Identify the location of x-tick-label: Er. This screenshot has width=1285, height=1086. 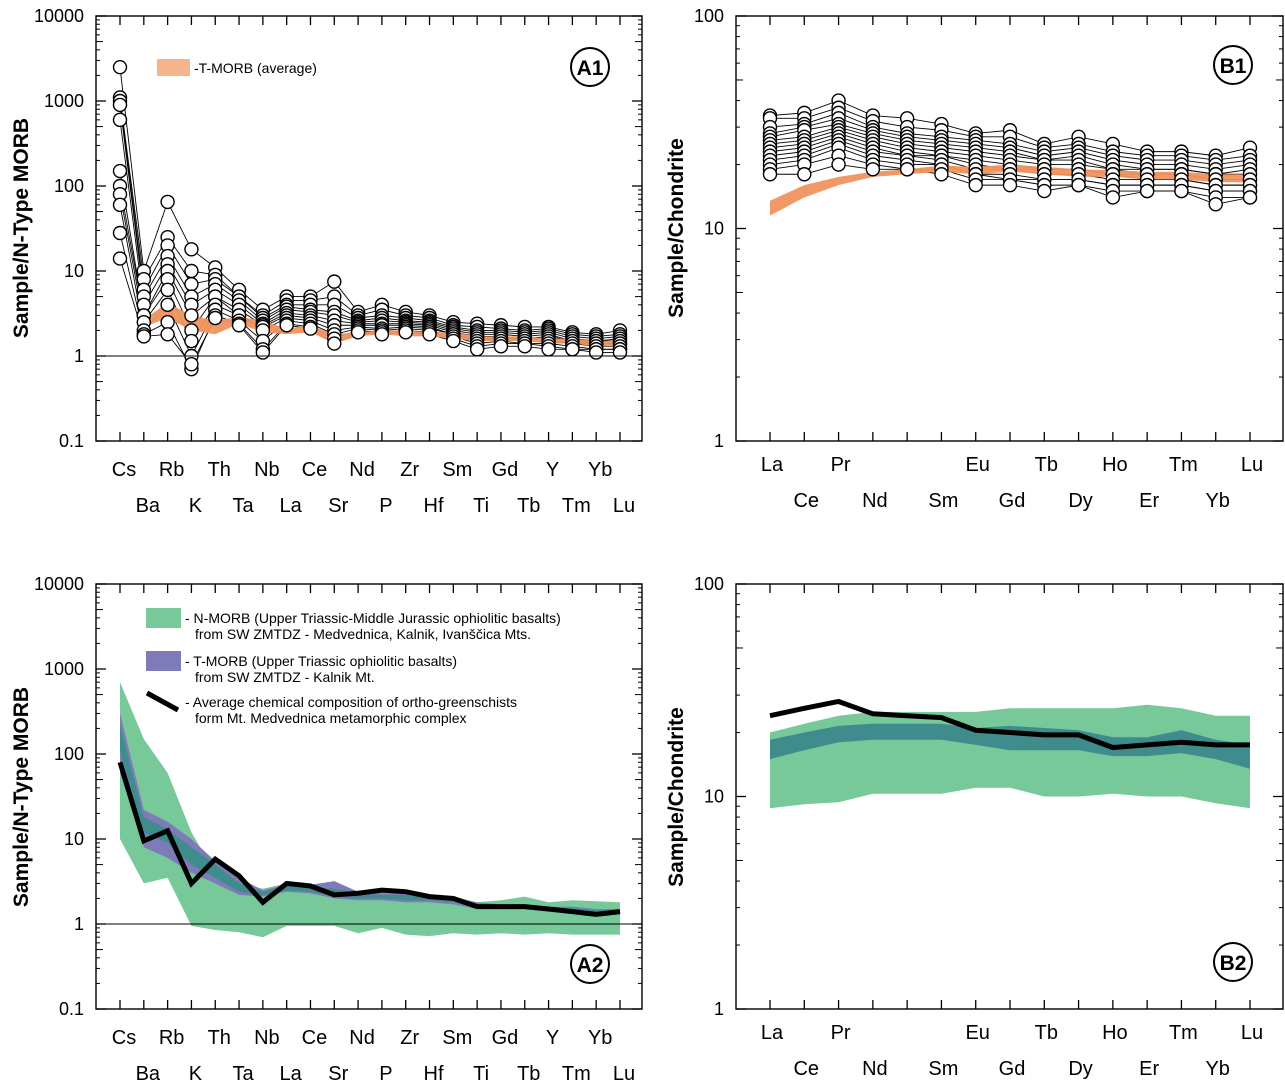
(1149, 1069).